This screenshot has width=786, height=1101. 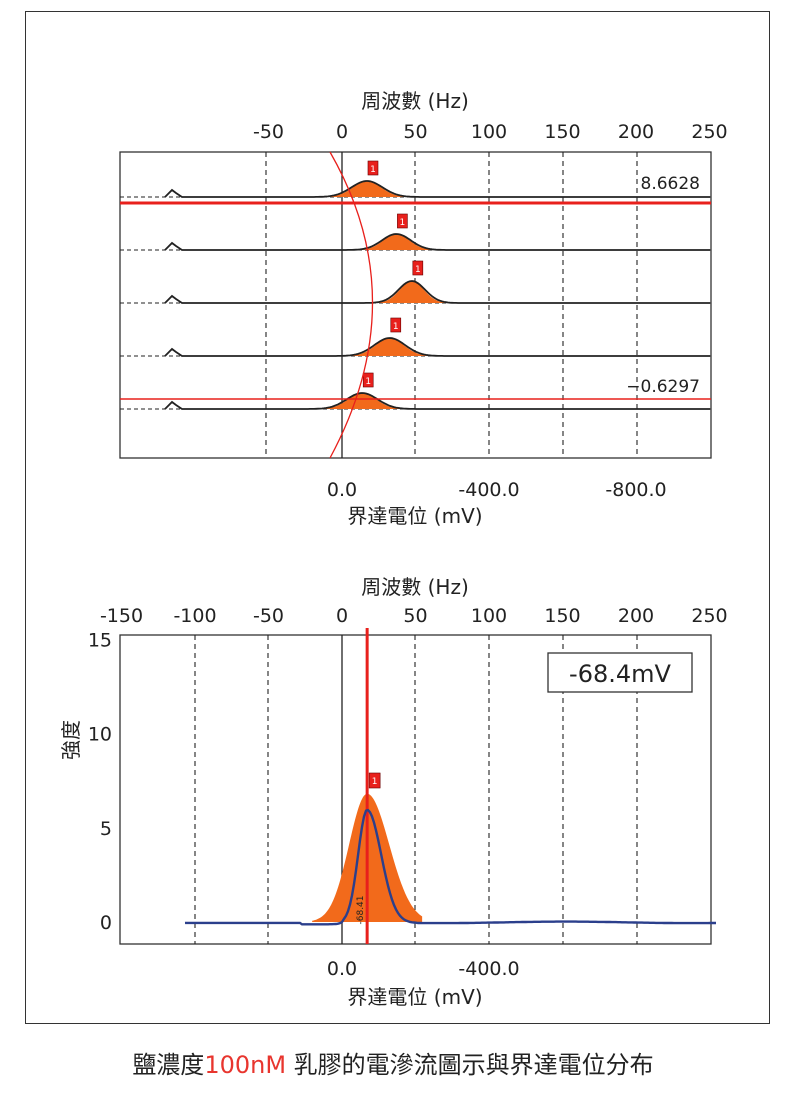 I want to click on top-chart-frequency-tick-label: 50, so click(x=415, y=132).